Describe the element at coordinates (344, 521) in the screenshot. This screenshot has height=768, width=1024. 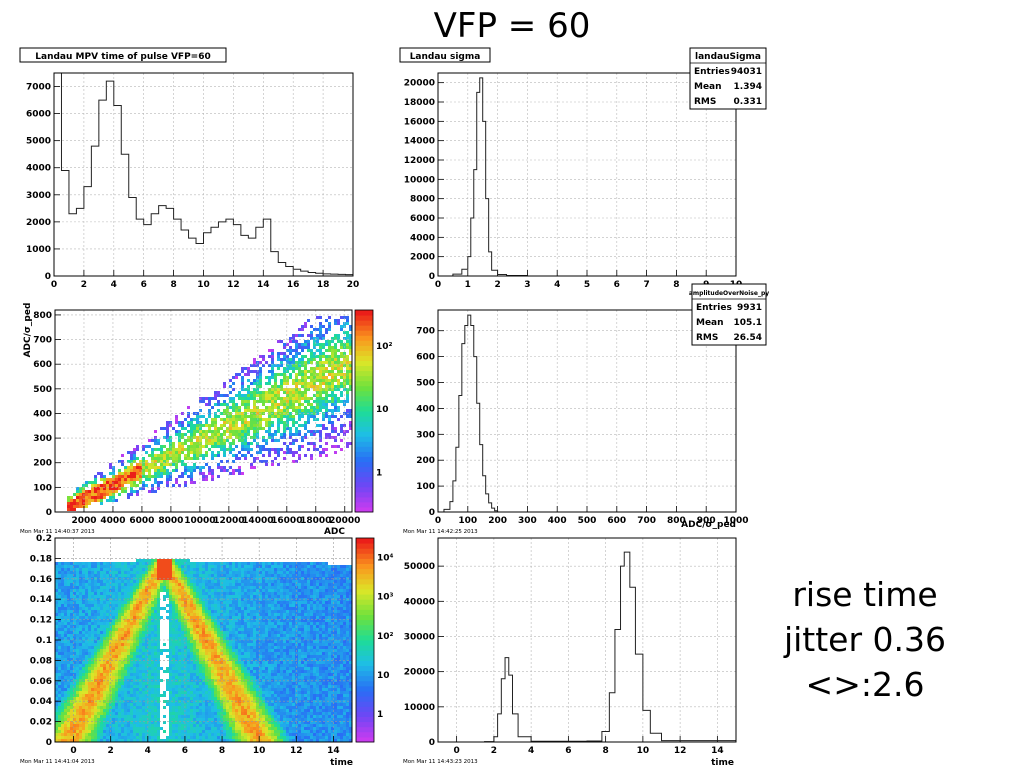
I see `p3-xtick-label: 20000` at that location.